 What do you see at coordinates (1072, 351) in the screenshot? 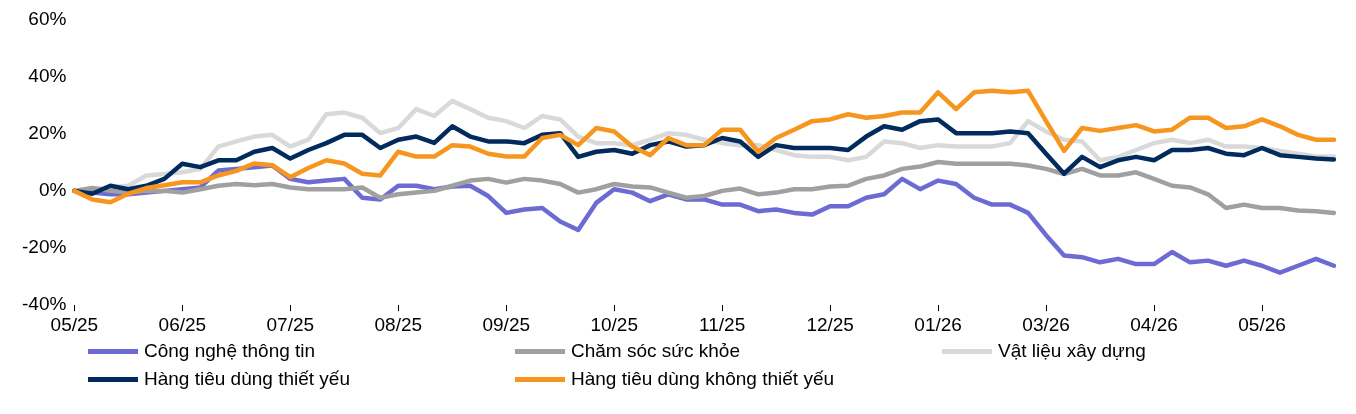
I see `legend-label: Vật liệu xây dựng` at bounding box center [1072, 351].